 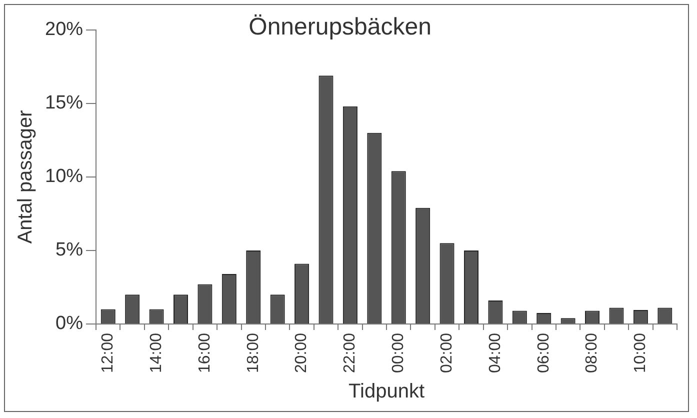 I want to click on chart-title: Önnerupsbäcken, so click(x=340, y=27).